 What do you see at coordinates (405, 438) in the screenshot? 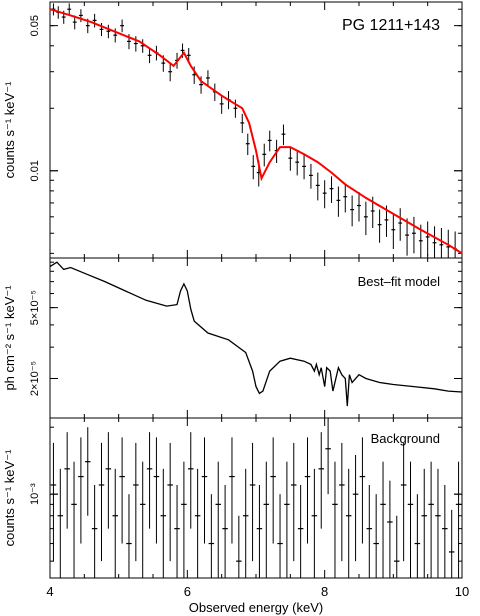
I see `panel-title: Background` at bounding box center [405, 438].